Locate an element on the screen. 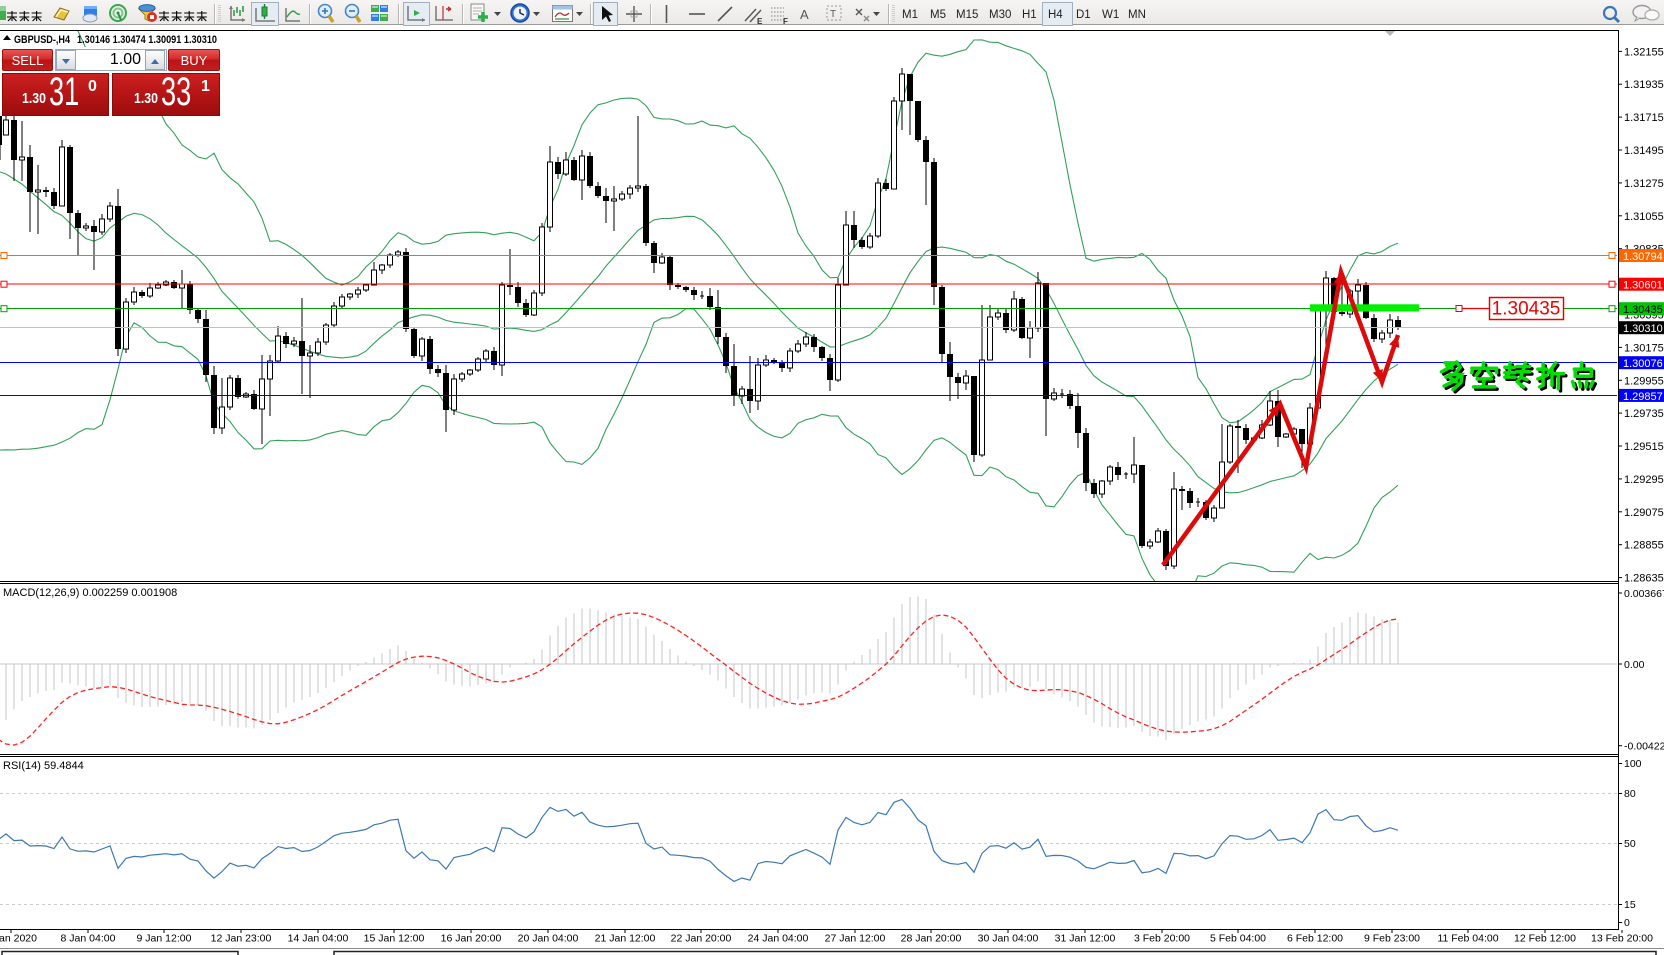 The height and width of the screenshot is (955, 1664). svg-text: E is located at coordinates (760, 21).